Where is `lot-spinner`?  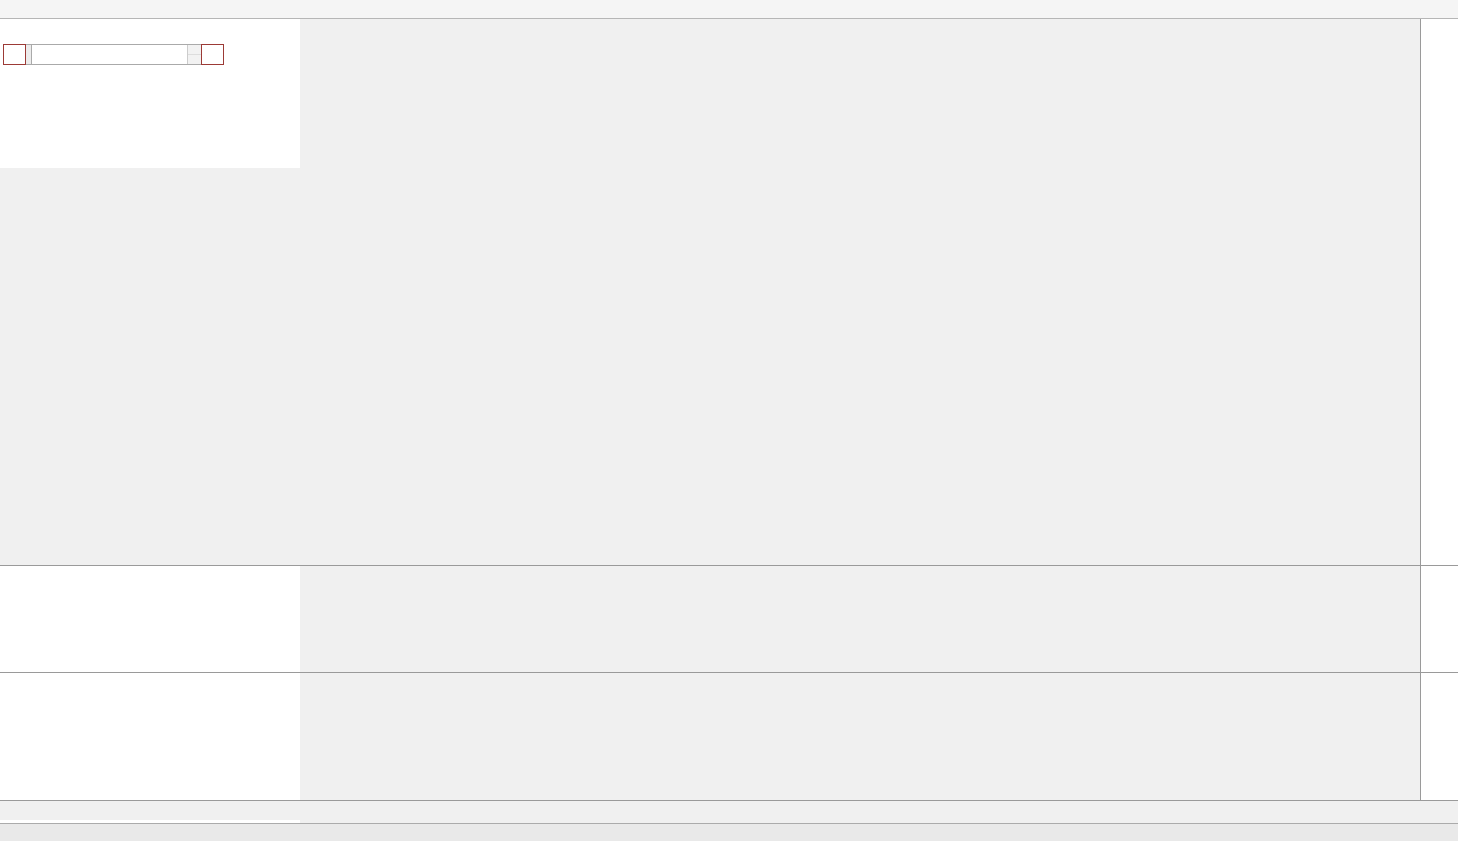 lot-spinner is located at coordinates (194, 54).